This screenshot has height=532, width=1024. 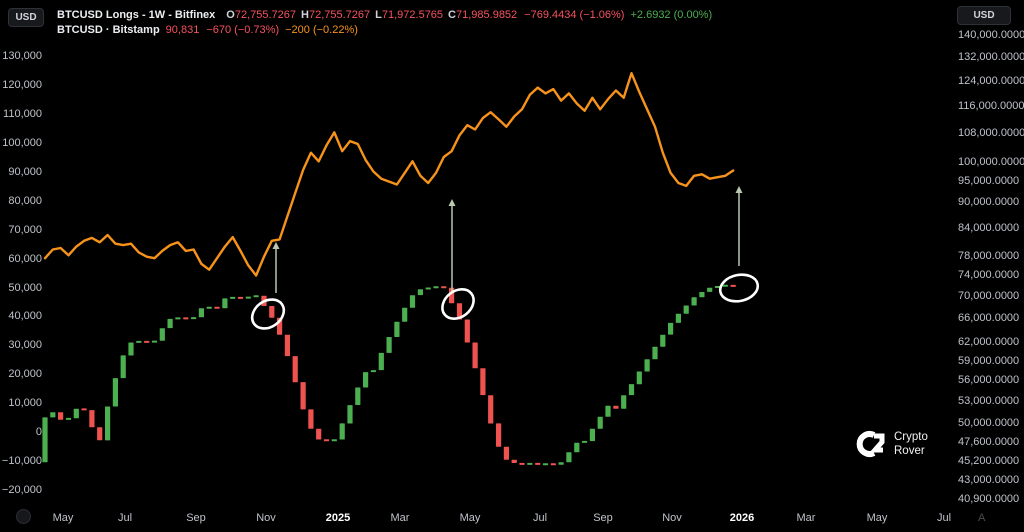 I want to click on right-axis-label: 70,000.0000, so click(x=989, y=296).